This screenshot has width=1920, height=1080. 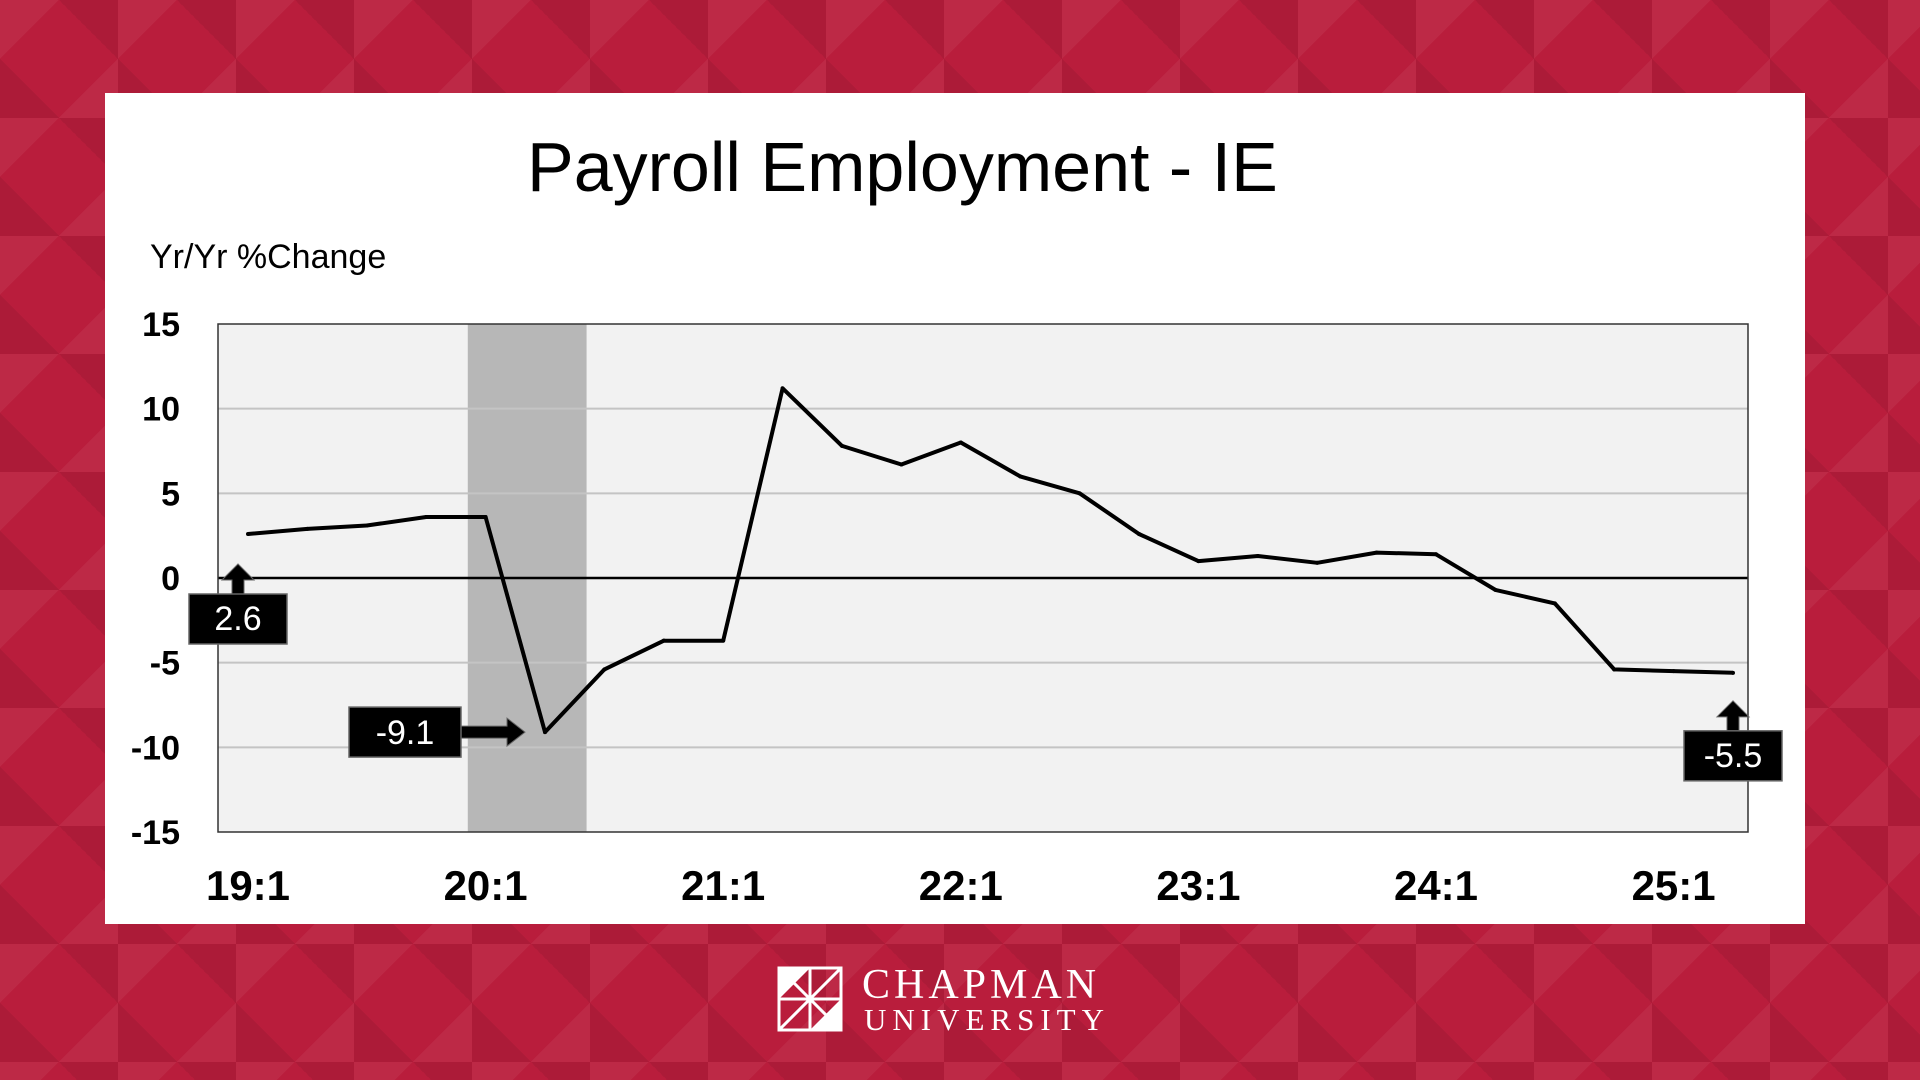 I want to click on y-axis-label: Yr/Yr %Change, so click(x=268, y=257).